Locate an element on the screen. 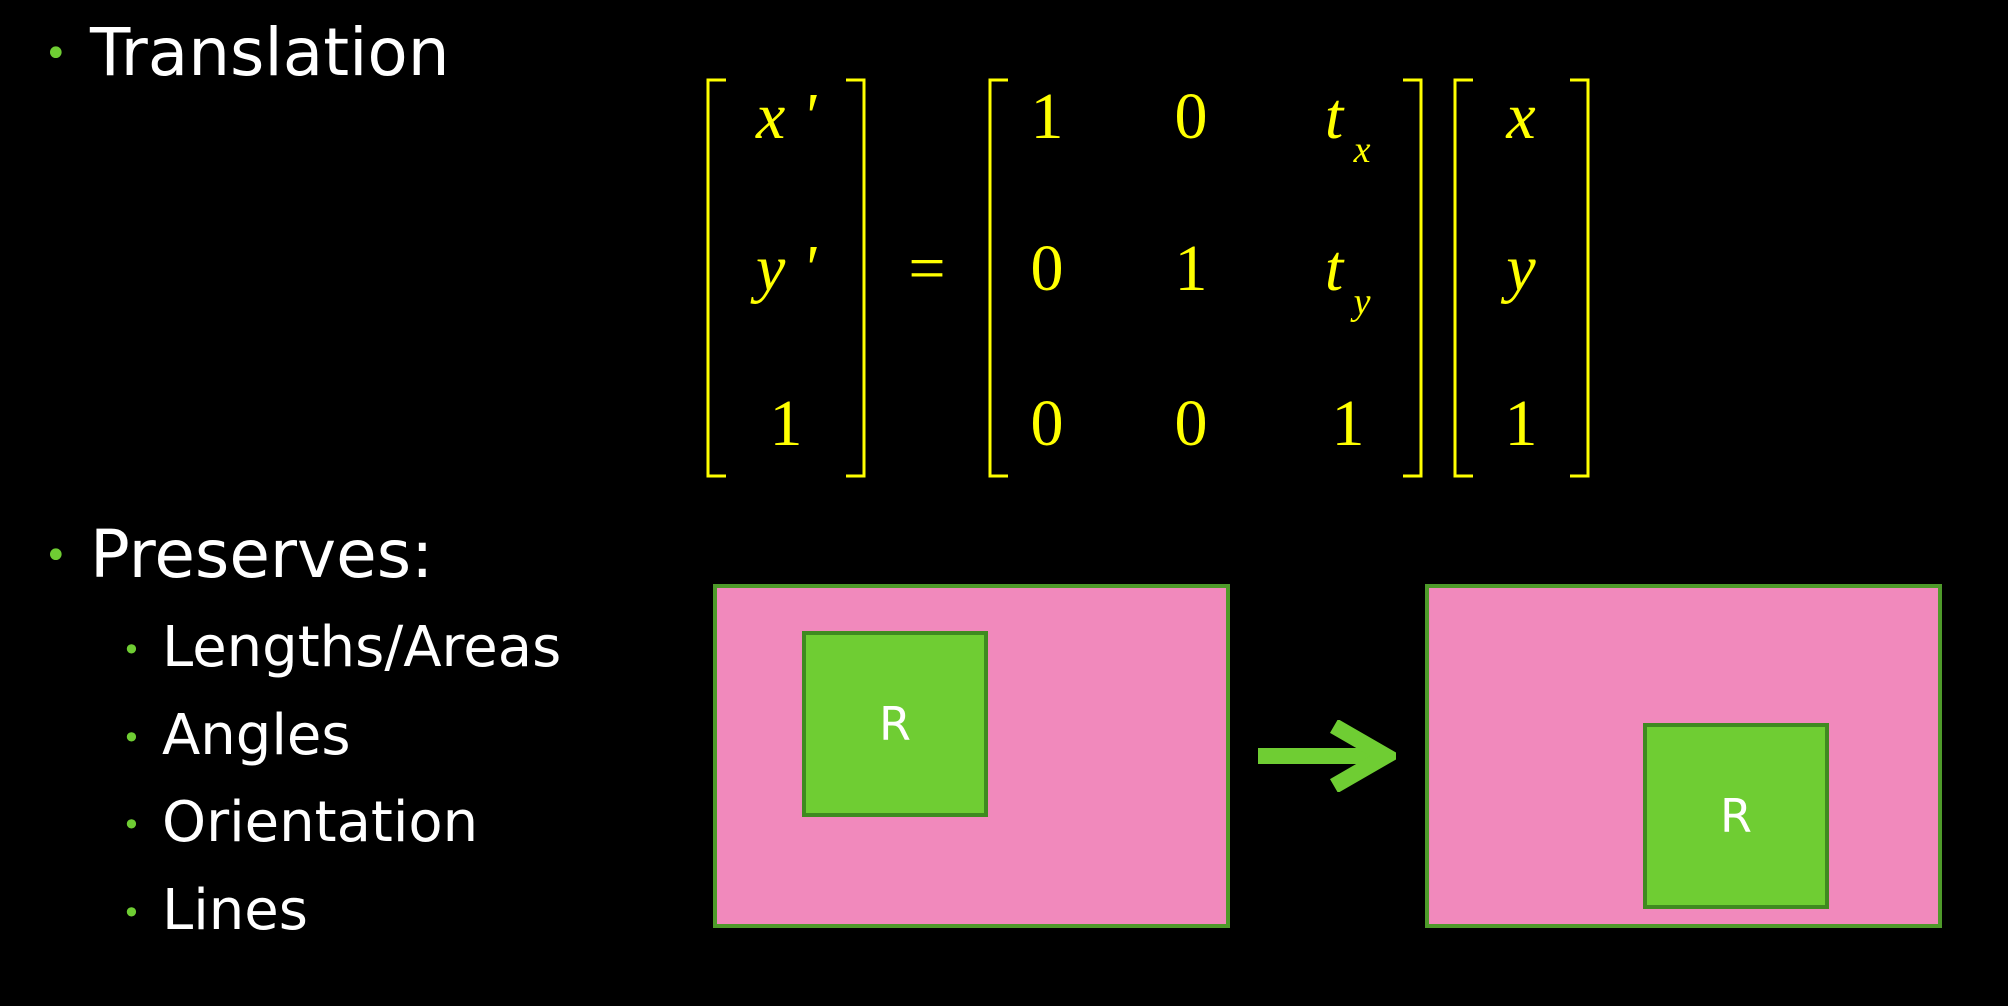 This screenshot has height=1006, width=2008. rhs-entry-one: 1 is located at coordinates (1521, 423).